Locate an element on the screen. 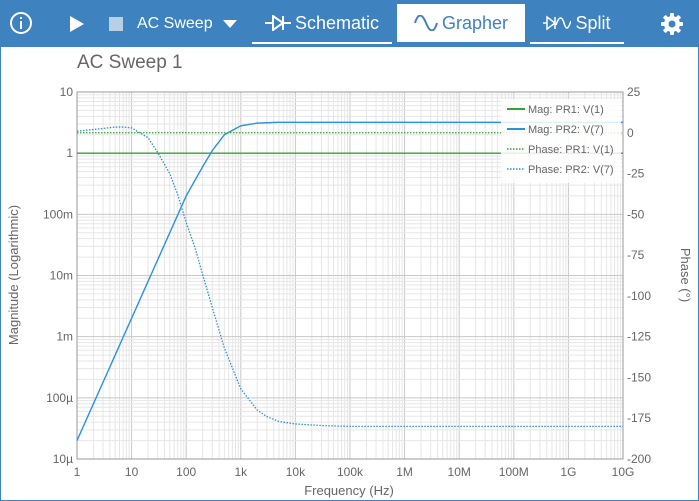 Image resolution: width=699 pixels, height=501 pixels. x-tick-label: 10G is located at coordinates (623, 472).